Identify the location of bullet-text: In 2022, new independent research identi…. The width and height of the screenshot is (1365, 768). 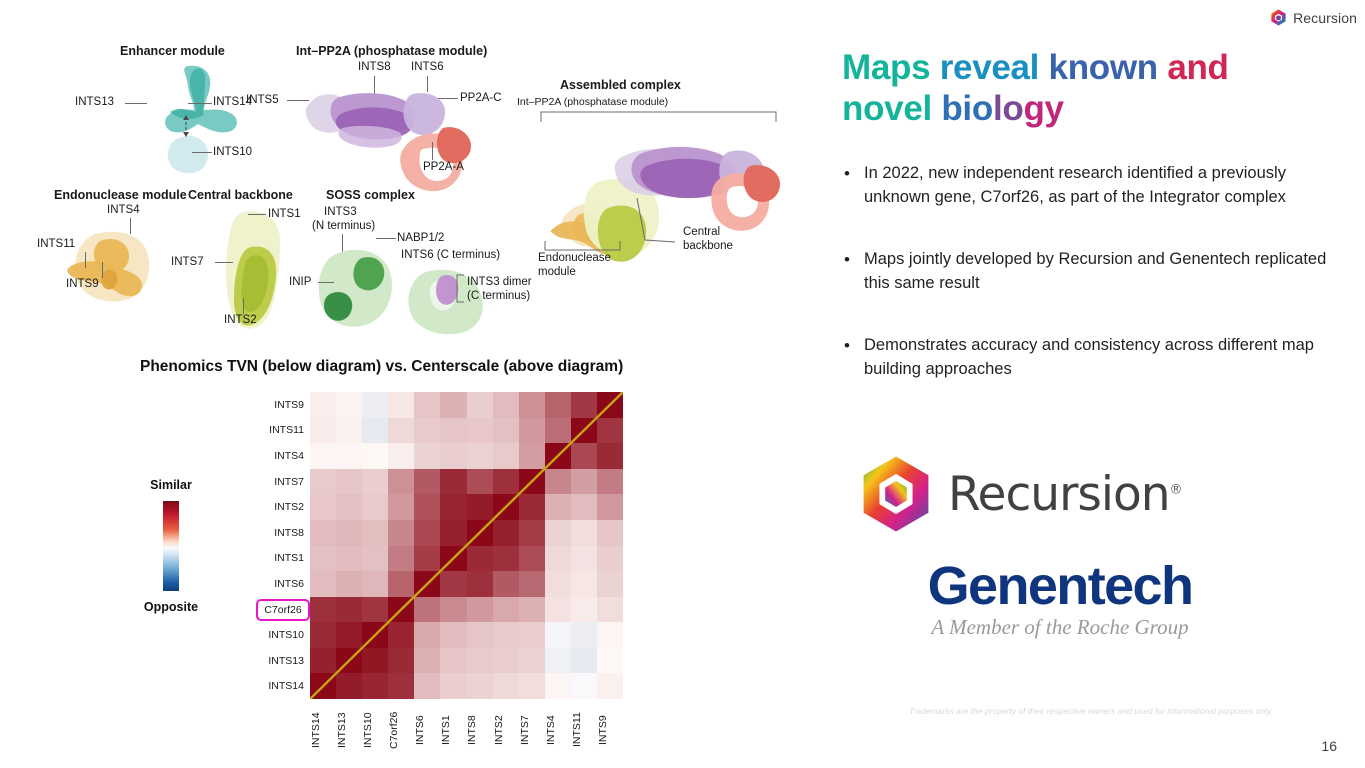
(1075, 185).